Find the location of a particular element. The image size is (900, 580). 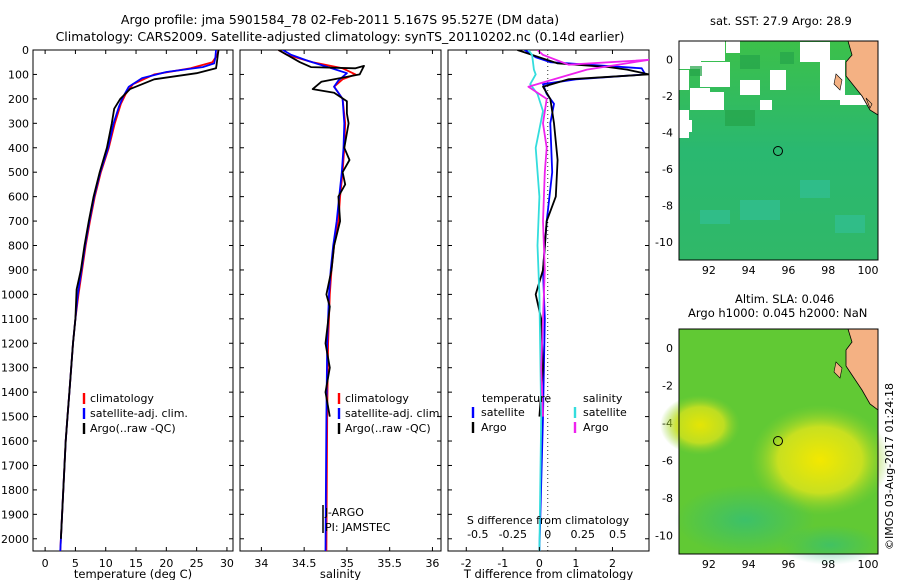

pressure-tick-label: 1800 is located at coordinates (15, 490).